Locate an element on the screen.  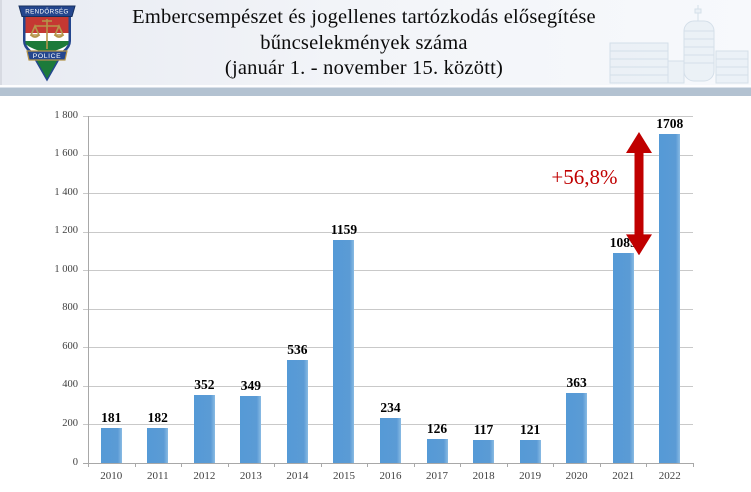
x-axis-category-label: 2011 is located at coordinates (158, 476).